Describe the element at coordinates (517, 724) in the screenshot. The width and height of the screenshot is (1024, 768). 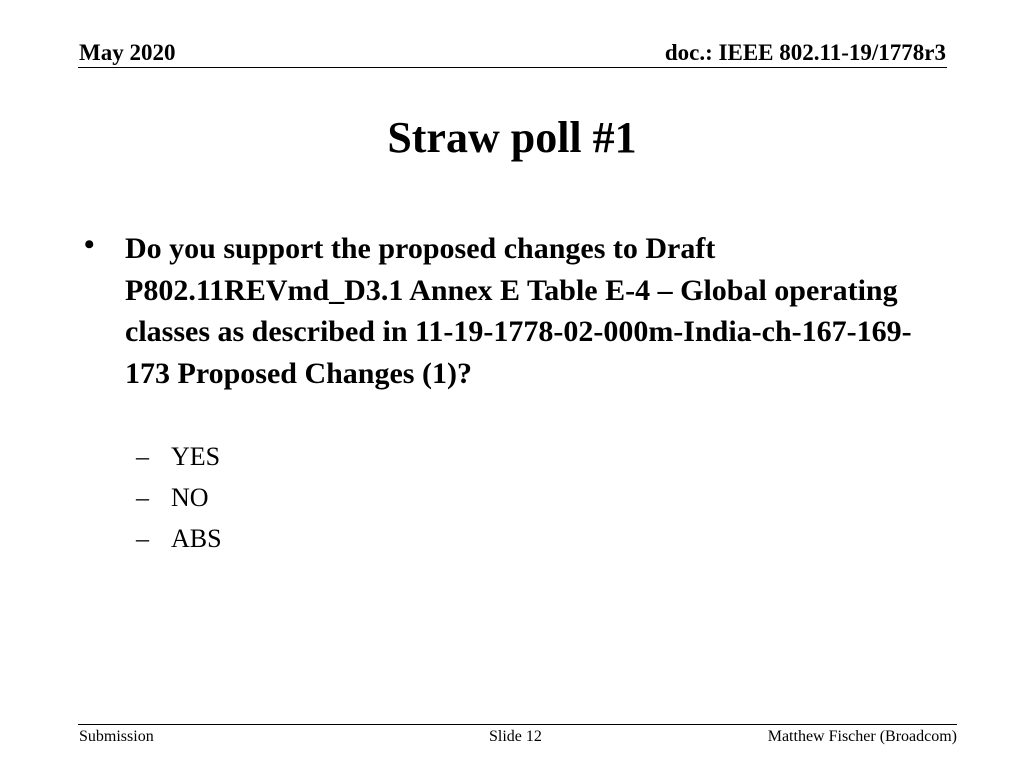
I see `footer-divider` at that location.